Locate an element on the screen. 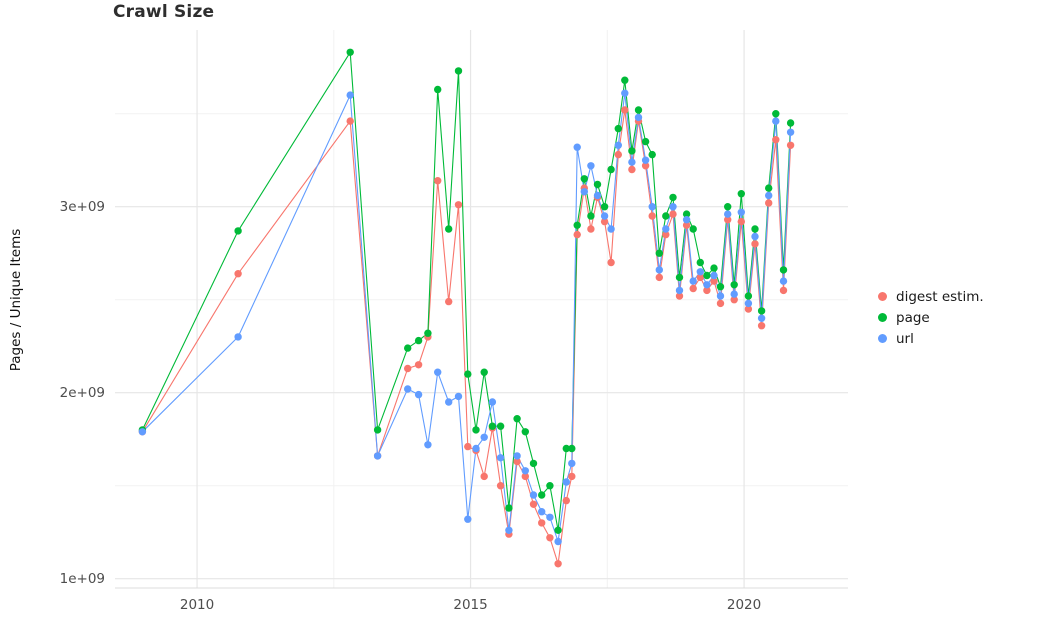 This screenshot has width=1059, height=639. chart-title: Crawl Size is located at coordinates (164, 12).